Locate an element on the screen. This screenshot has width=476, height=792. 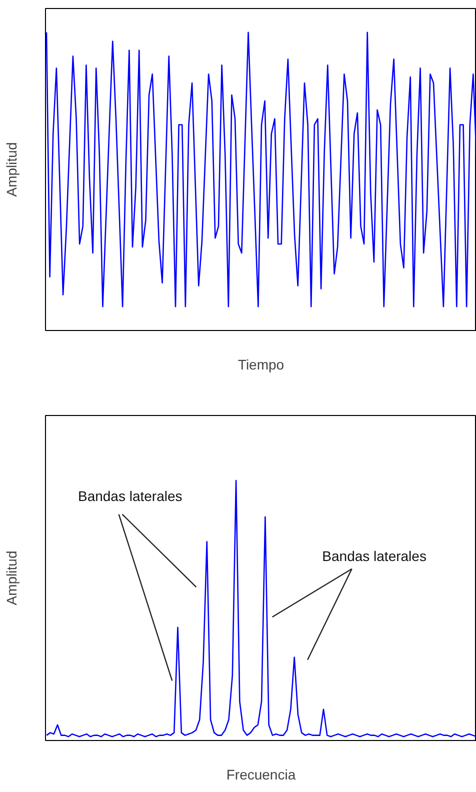
x-axis-title: Tiempo is located at coordinates (261, 364).